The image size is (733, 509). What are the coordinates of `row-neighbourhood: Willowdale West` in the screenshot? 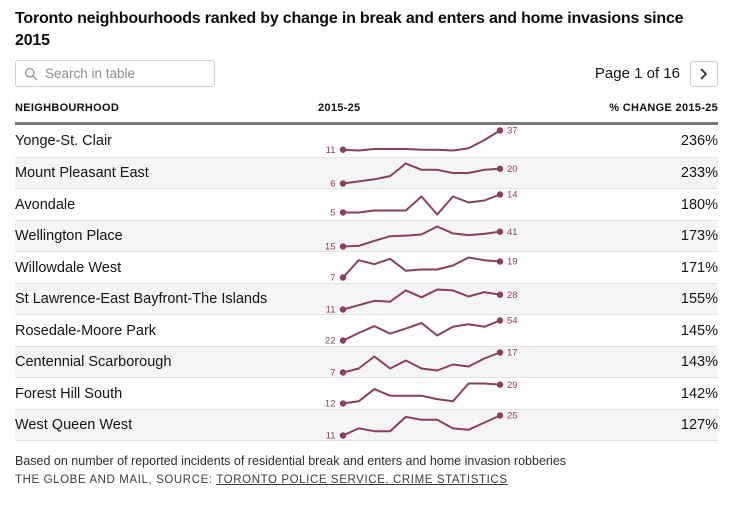 It's located at (68, 267).